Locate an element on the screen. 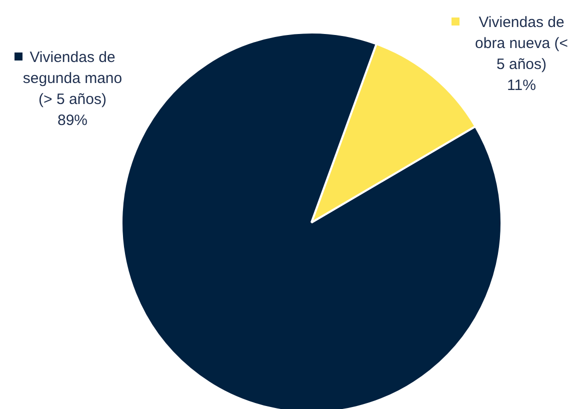 This screenshot has width=576, height=409. data-label: 89% is located at coordinates (72, 120).